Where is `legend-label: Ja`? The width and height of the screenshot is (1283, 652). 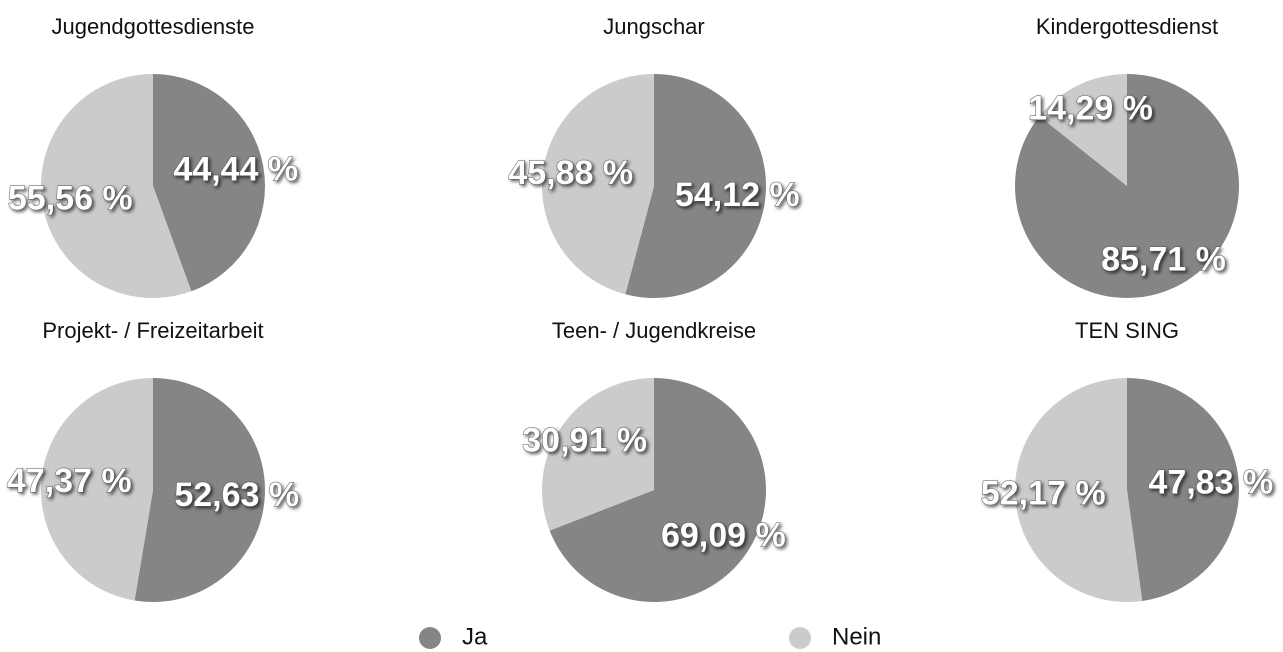
legend-label: Ja is located at coordinates (475, 636).